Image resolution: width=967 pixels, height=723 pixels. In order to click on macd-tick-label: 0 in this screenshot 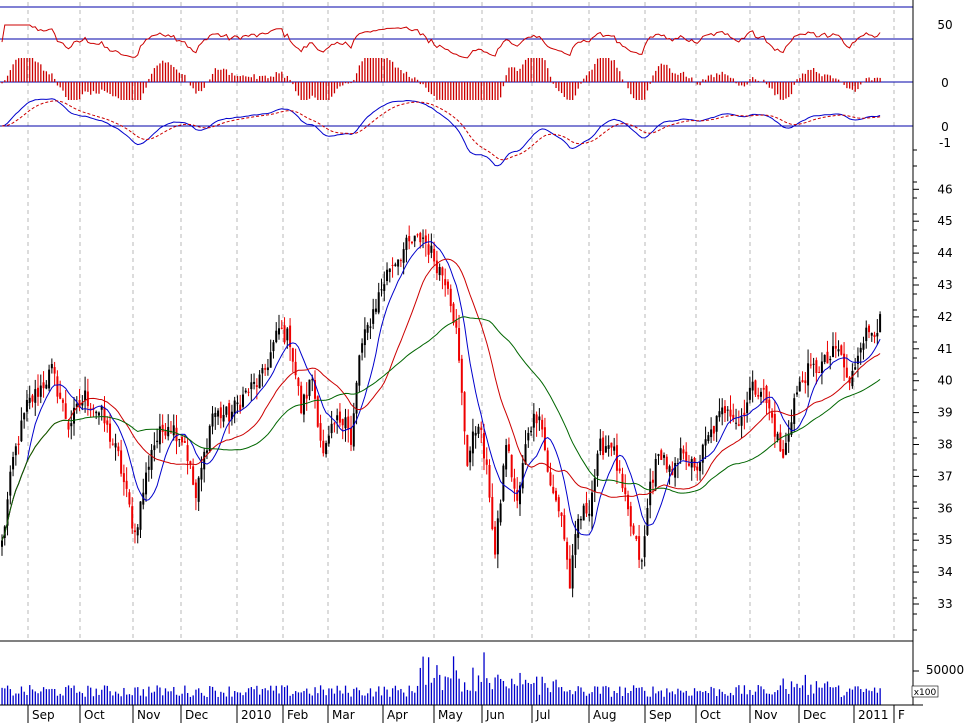, I will do `click(945, 127)`.